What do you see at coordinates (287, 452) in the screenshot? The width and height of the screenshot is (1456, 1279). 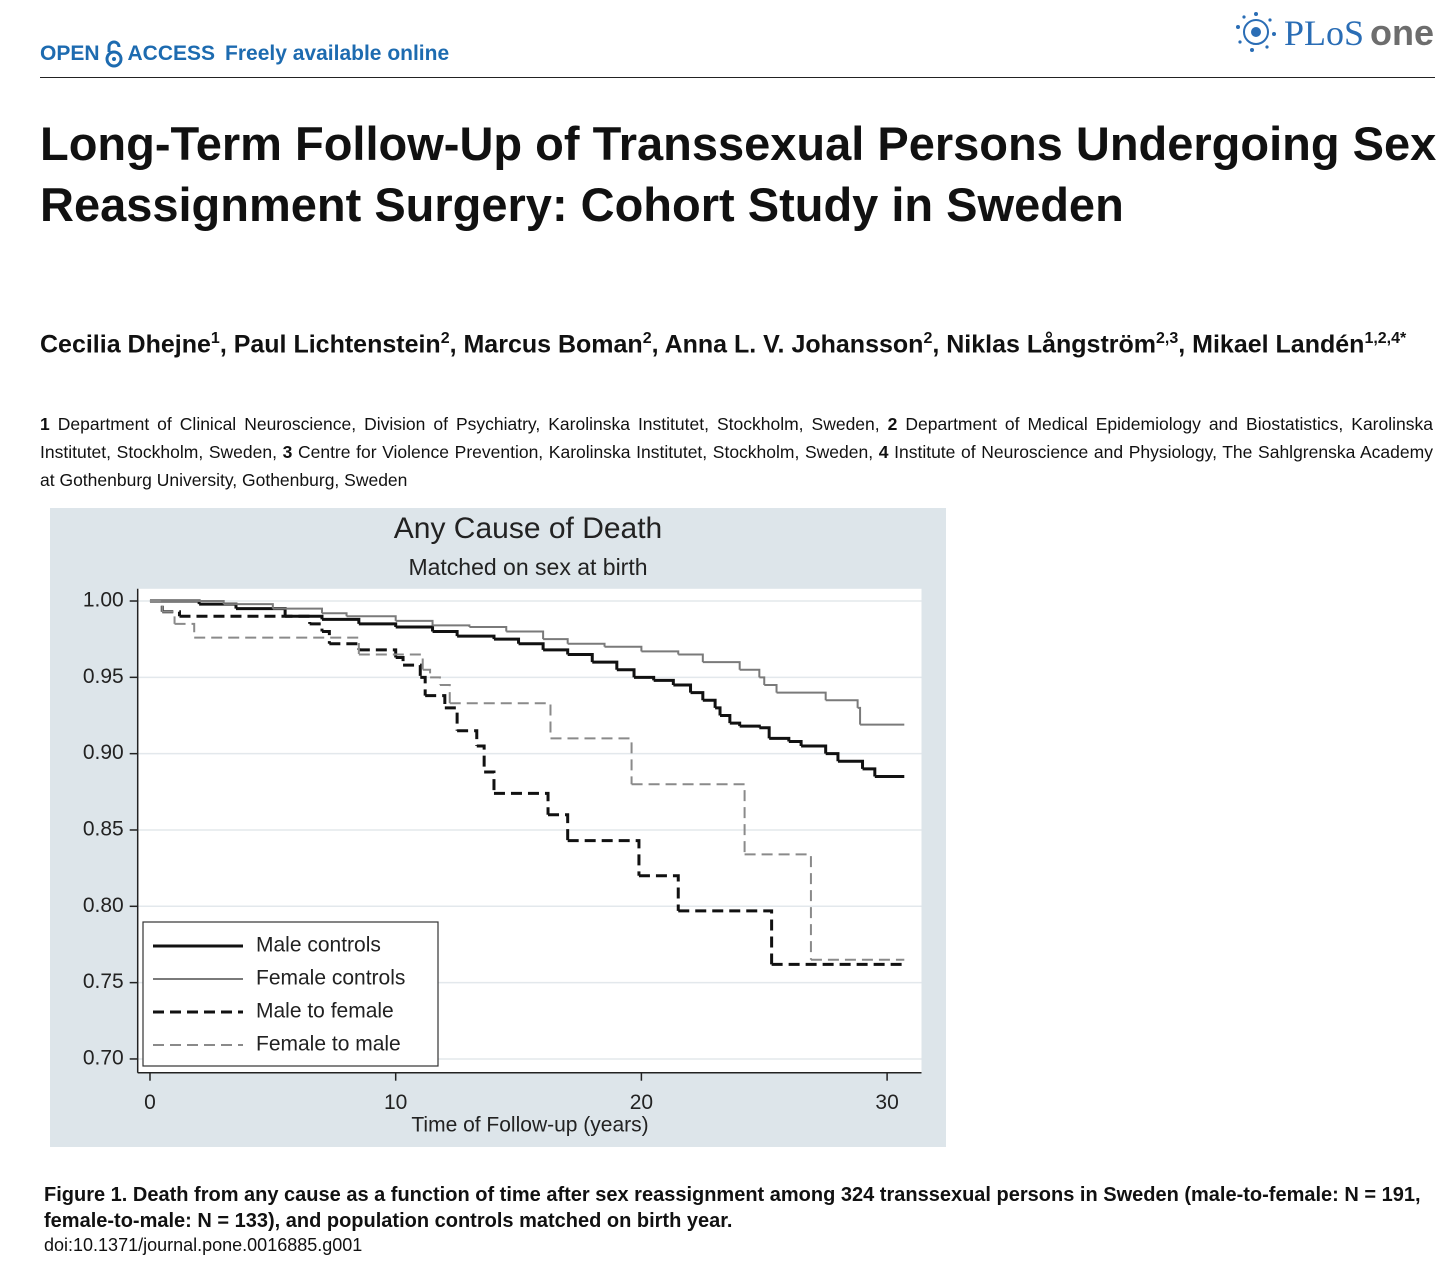 I see `affiliation-number: 3` at bounding box center [287, 452].